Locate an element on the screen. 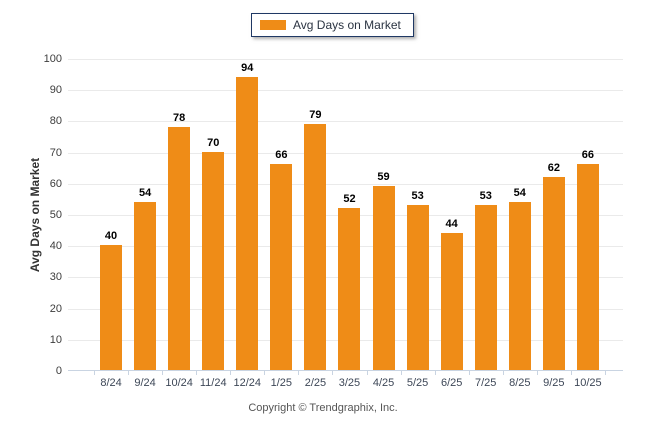 The height and width of the screenshot is (434, 646). x-axis-tick-label: 2/25 is located at coordinates (315, 383).